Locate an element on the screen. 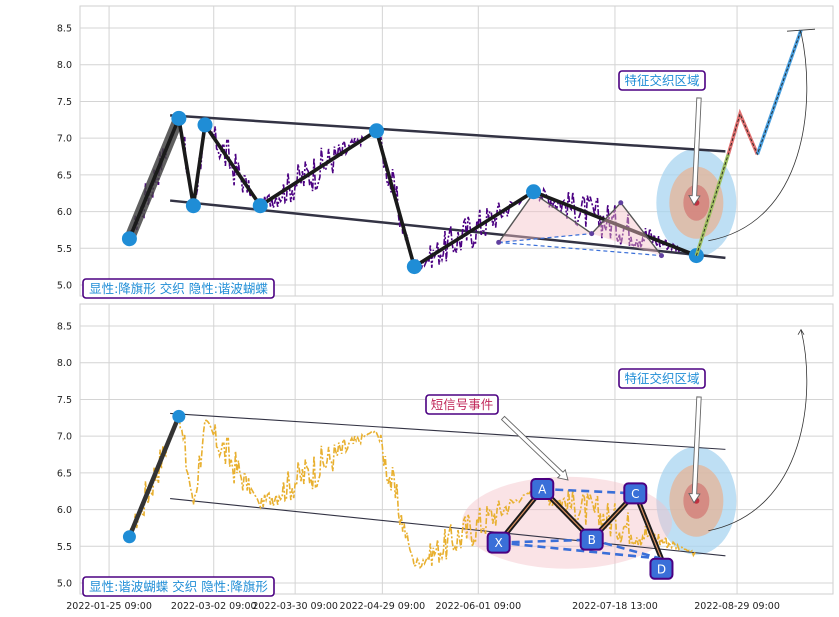  projection-dotted-line is located at coordinates (748, 143).